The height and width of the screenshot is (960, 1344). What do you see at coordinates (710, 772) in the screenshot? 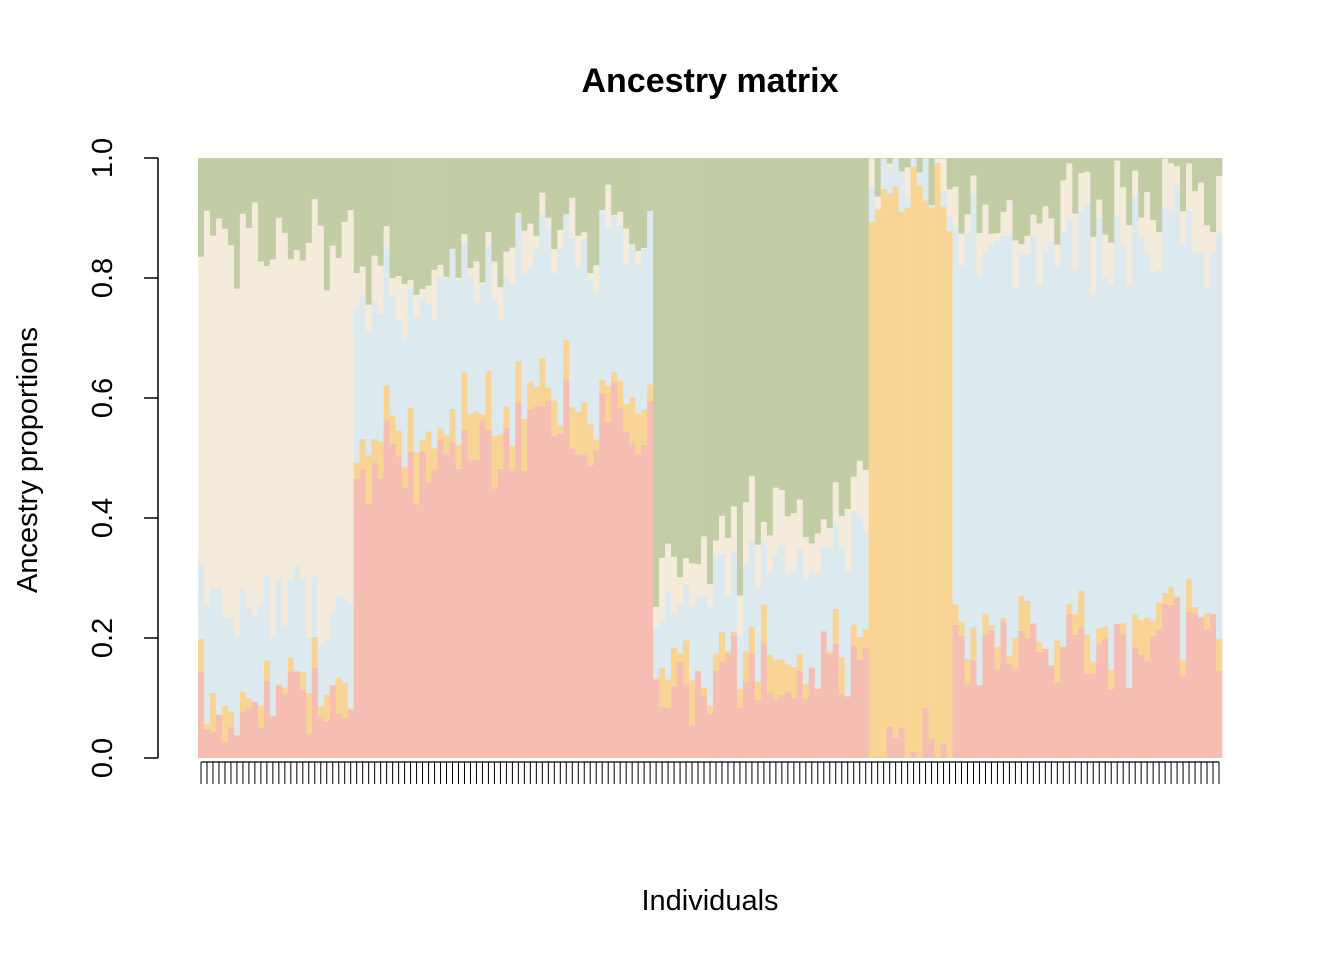
I see `x-axis` at bounding box center [710, 772].